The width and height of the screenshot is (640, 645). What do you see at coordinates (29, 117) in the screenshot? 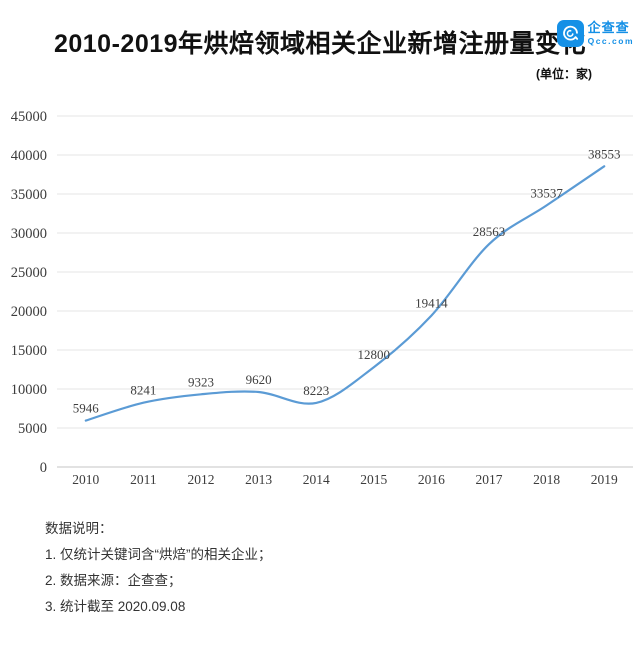
I see `y-tick-label: 45000` at bounding box center [29, 117].